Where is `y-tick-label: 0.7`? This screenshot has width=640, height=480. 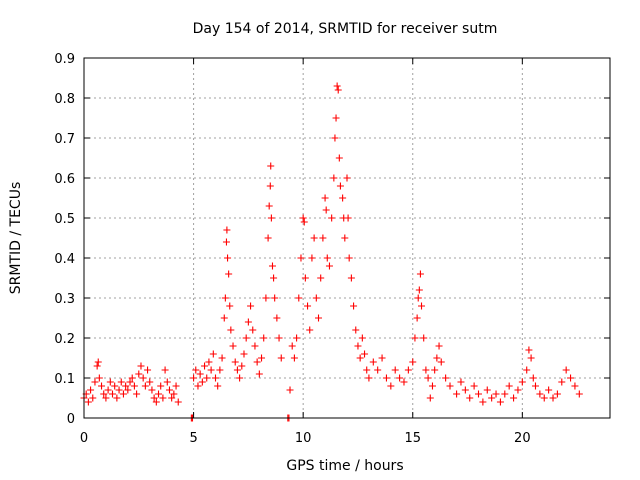 y-tick-label: 0.7 is located at coordinates (64, 139).